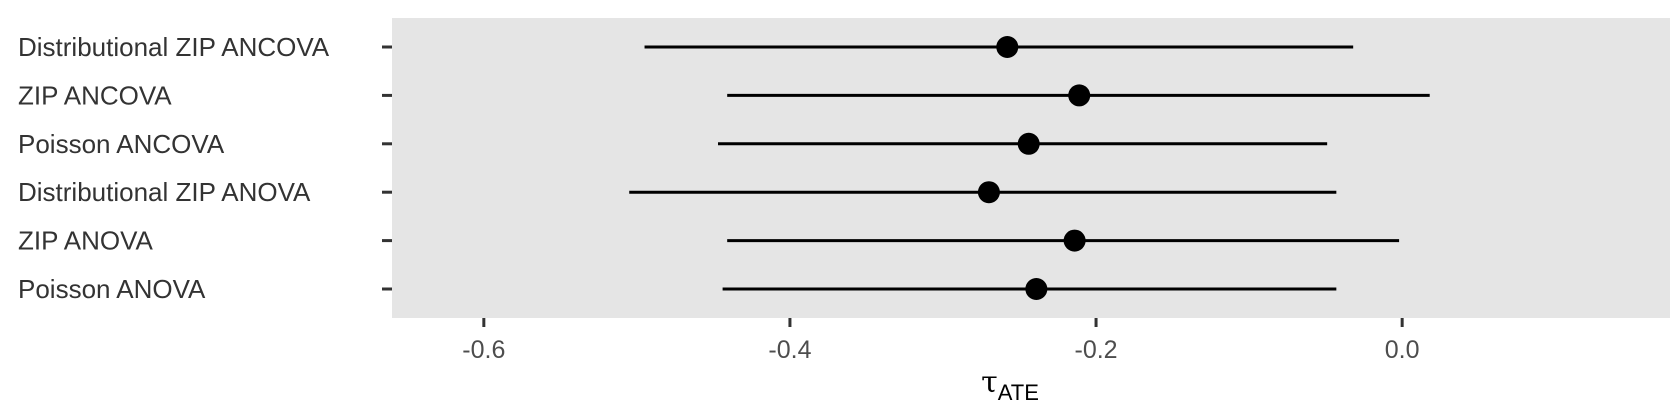 The width and height of the screenshot is (1680, 420). What do you see at coordinates (677, 289) in the screenshot?
I see `forest-row: Poisson ANOVA` at bounding box center [677, 289].